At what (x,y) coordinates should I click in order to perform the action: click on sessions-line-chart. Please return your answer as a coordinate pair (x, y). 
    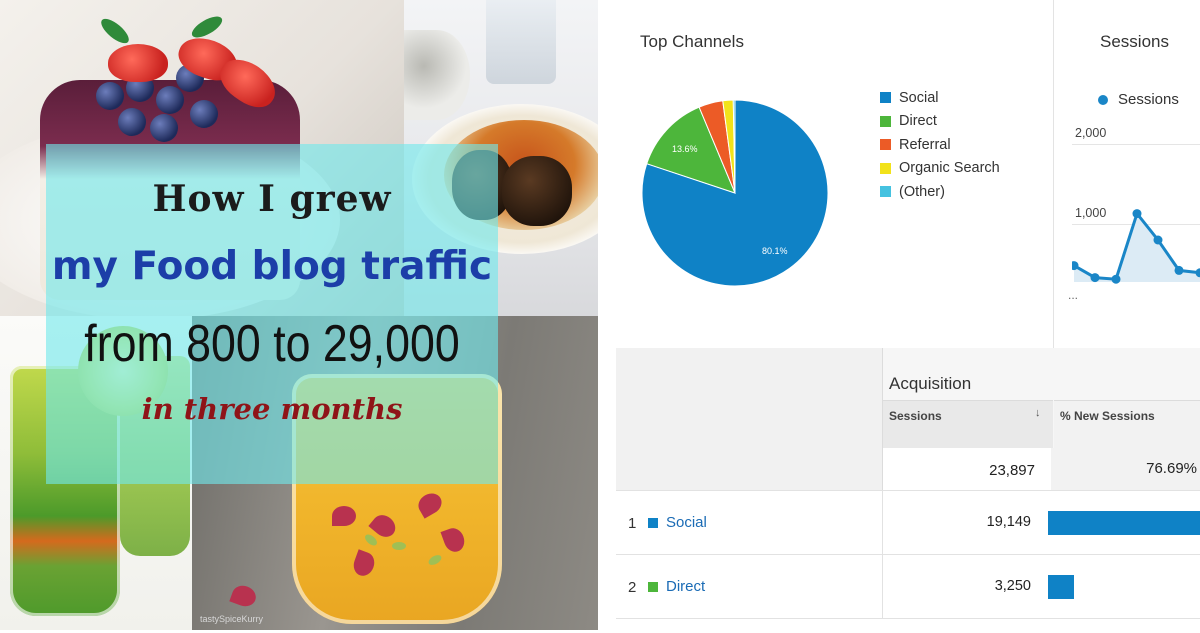
    Looking at the image, I should click on (1136, 215).